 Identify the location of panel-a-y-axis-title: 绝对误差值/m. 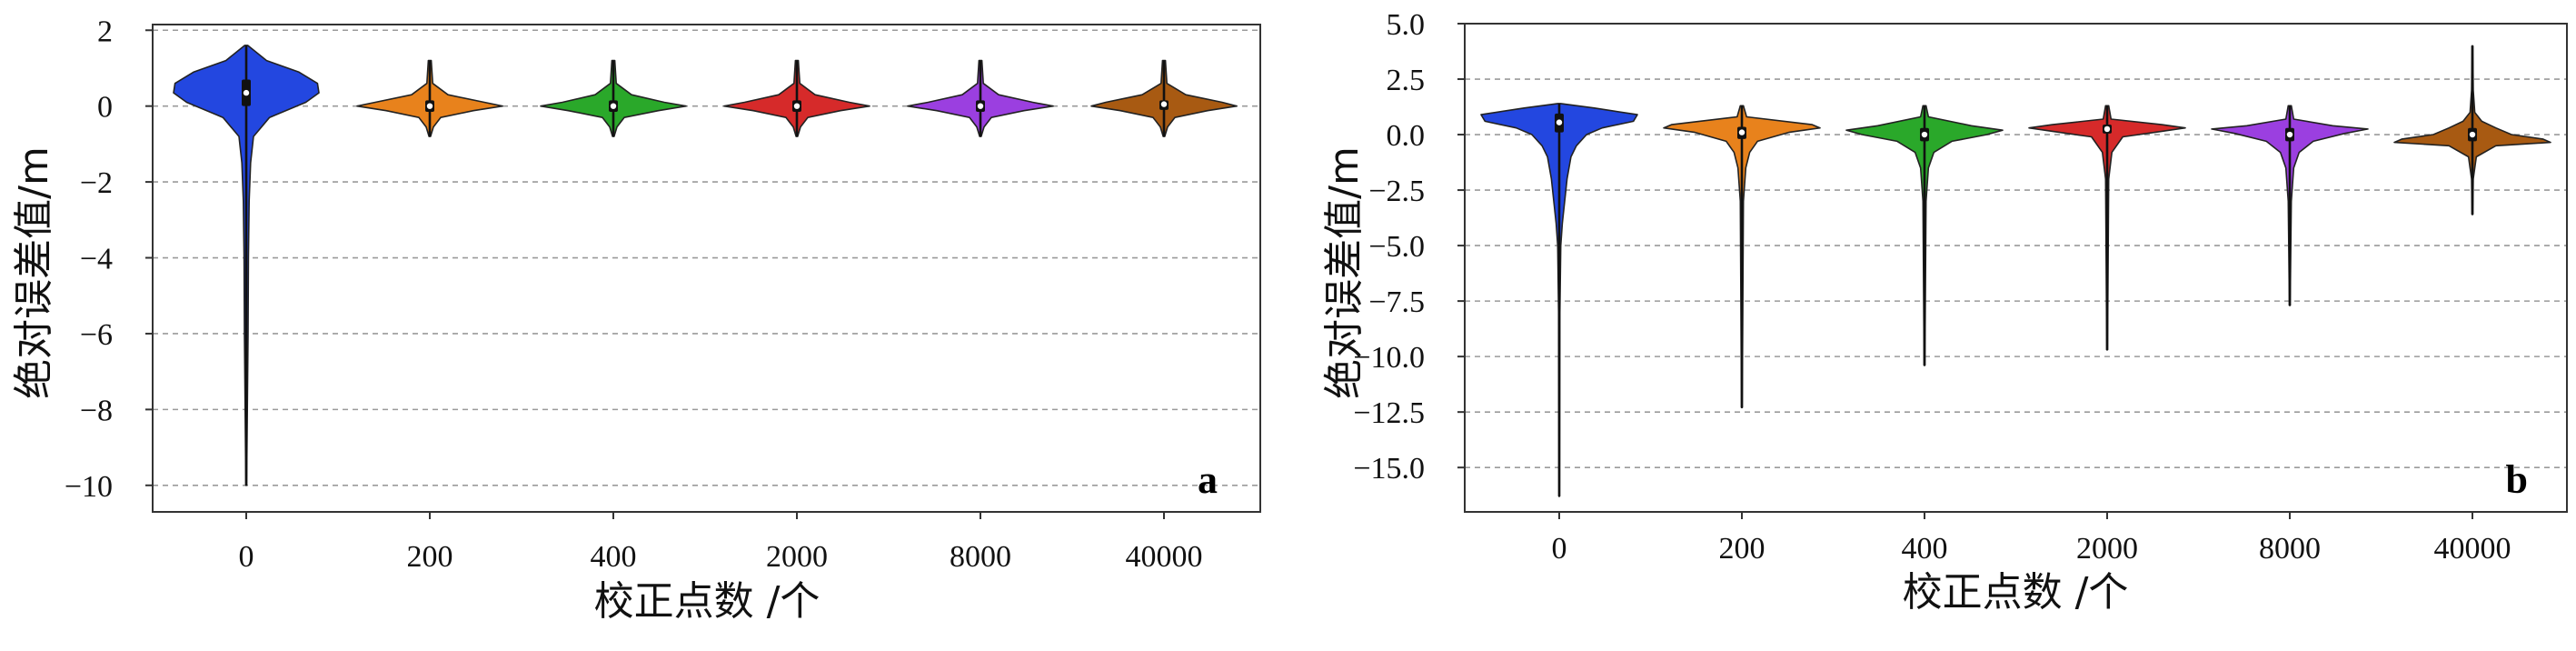
(34, 272).